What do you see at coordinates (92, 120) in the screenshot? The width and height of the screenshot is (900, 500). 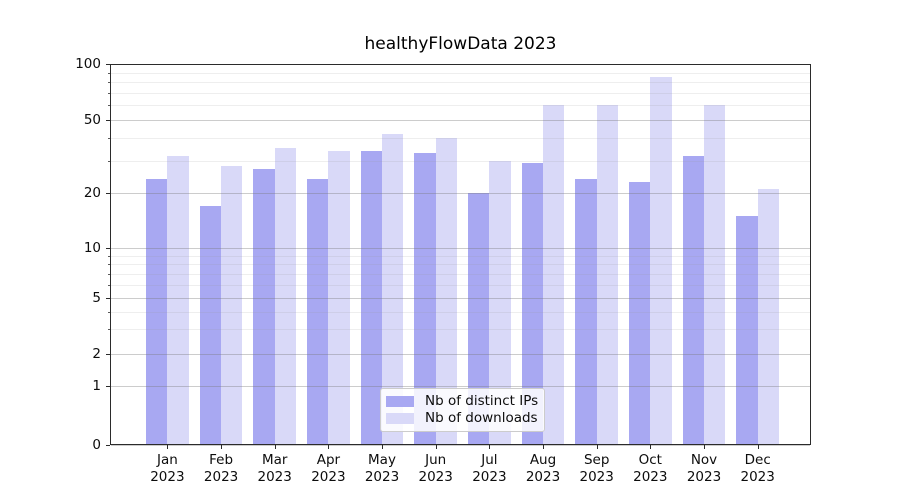 I see `y-tick-label: 50` at bounding box center [92, 120].